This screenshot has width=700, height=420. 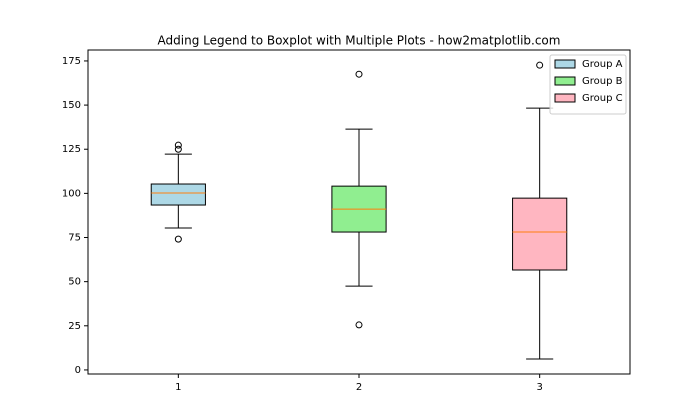 What do you see at coordinates (539, 387) in the screenshot?
I see `x-tick-label: 3` at bounding box center [539, 387].